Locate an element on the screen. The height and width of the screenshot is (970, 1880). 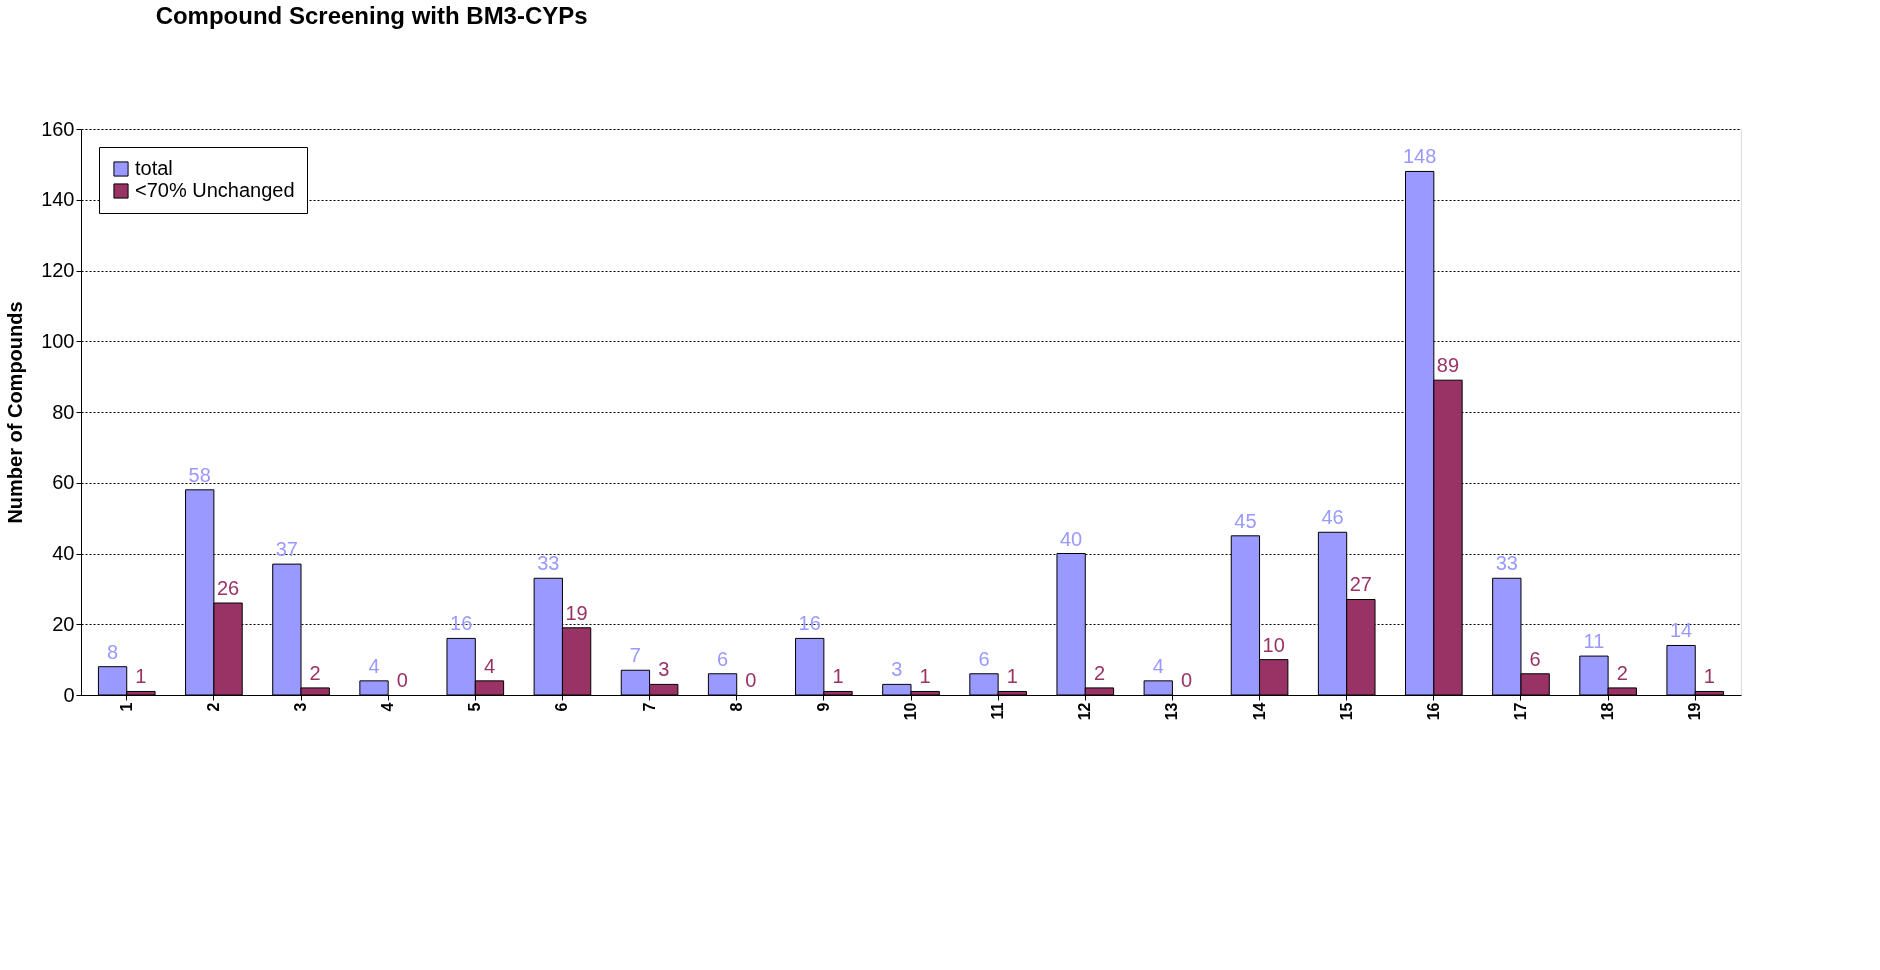
x-tick-label: 16 is located at coordinates (1433, 711).